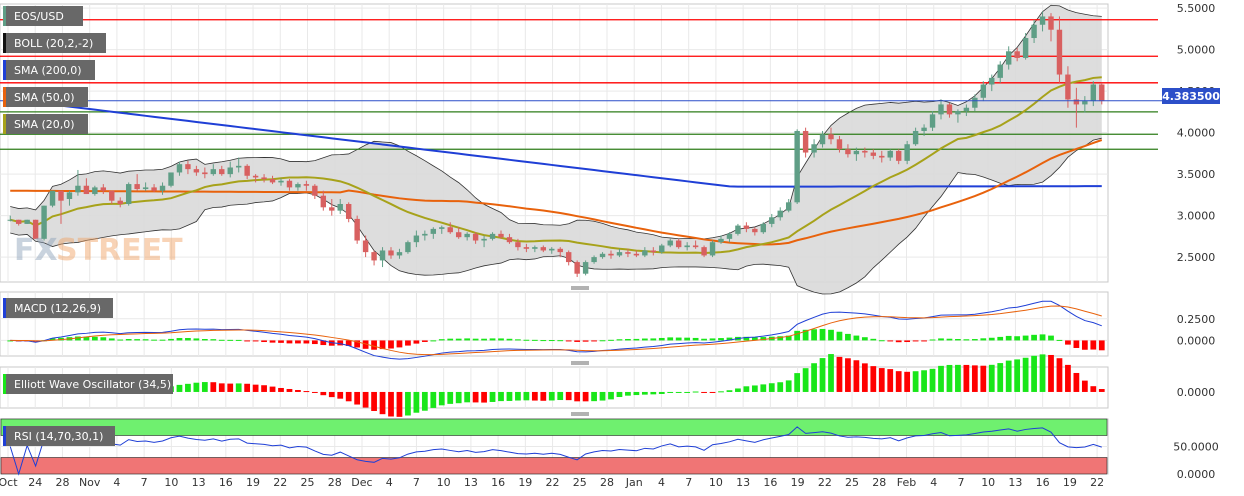  Describe the element at coordinates (43, 16) in the screenshot. I see `legend-symbol: EOS/USD` at that location.